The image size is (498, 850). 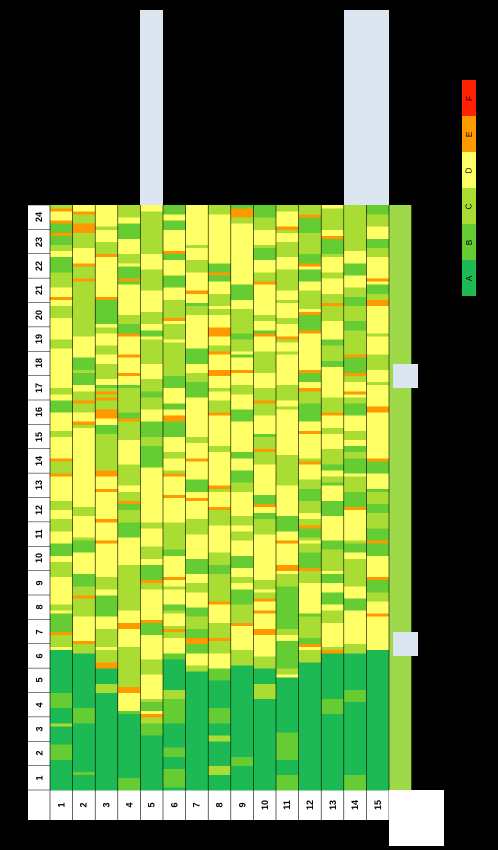 I want to click on summary-column, so click(x=377, y=107).